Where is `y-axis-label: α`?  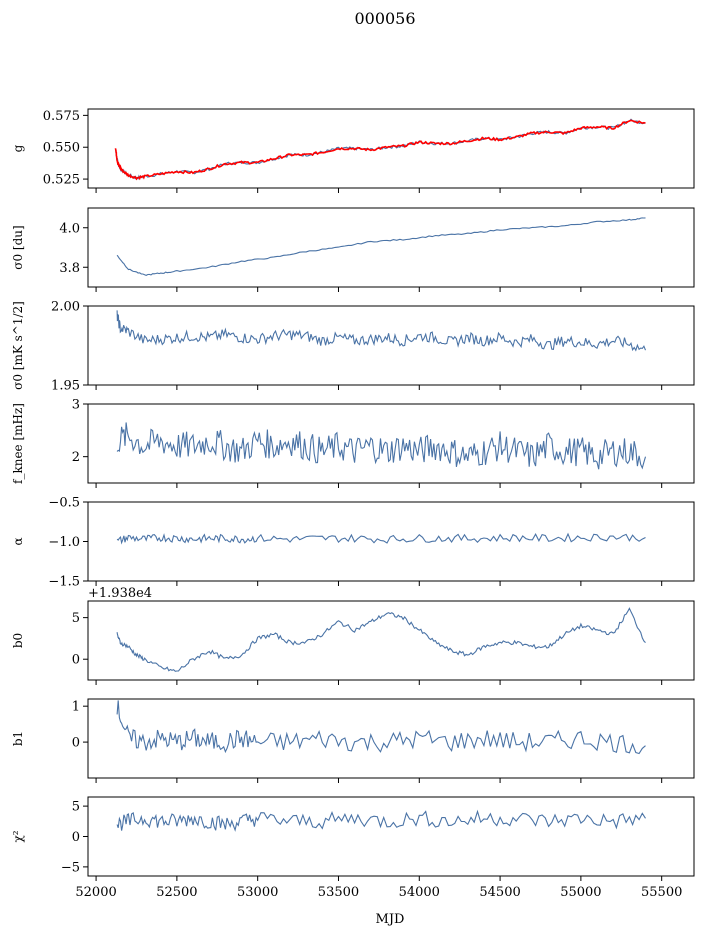 y-axis-label: α is located at coordinates (18, 541).